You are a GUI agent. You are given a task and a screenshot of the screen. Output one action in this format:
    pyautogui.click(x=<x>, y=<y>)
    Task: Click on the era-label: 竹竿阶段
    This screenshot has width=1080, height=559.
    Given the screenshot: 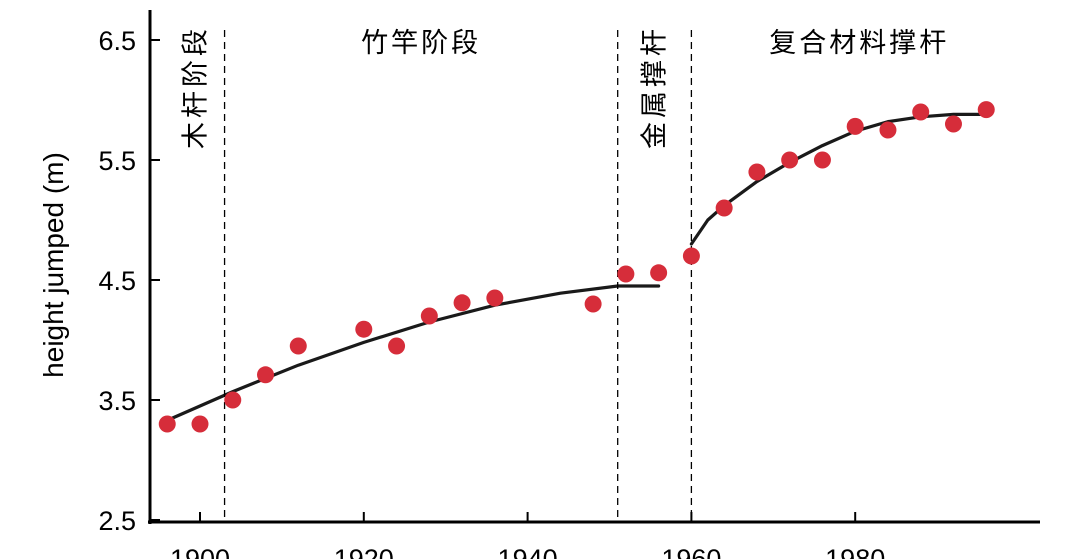 What is the action you would take?
    pyautogui.click(x=421, y=43)
    